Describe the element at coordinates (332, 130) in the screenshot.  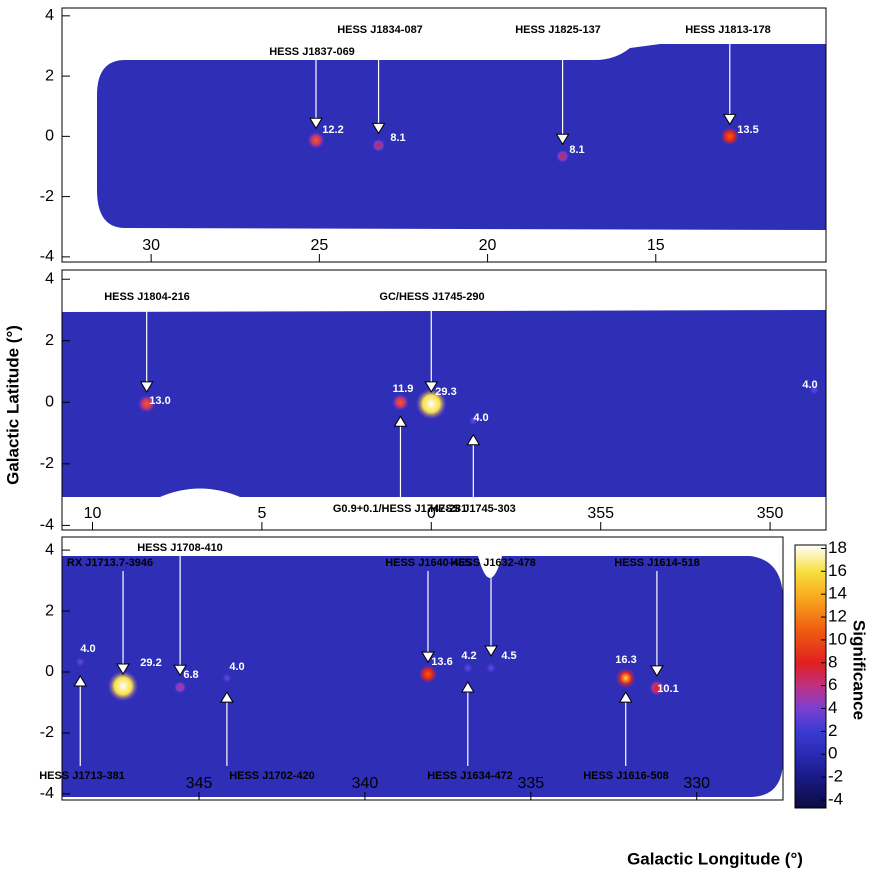
I see `value-label: 12.2` at that location.